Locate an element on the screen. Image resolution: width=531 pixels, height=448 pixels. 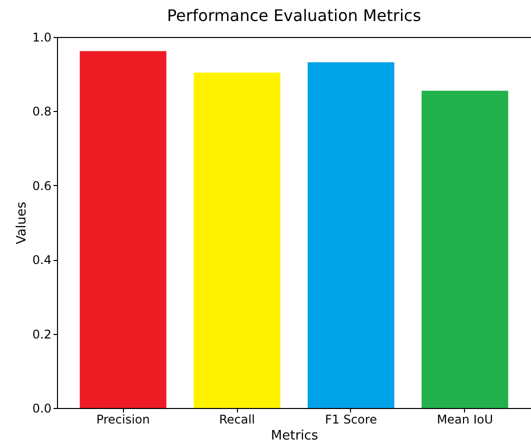
chart-title: Performance Evaluation Metrics is located at coordinates (294, 15).